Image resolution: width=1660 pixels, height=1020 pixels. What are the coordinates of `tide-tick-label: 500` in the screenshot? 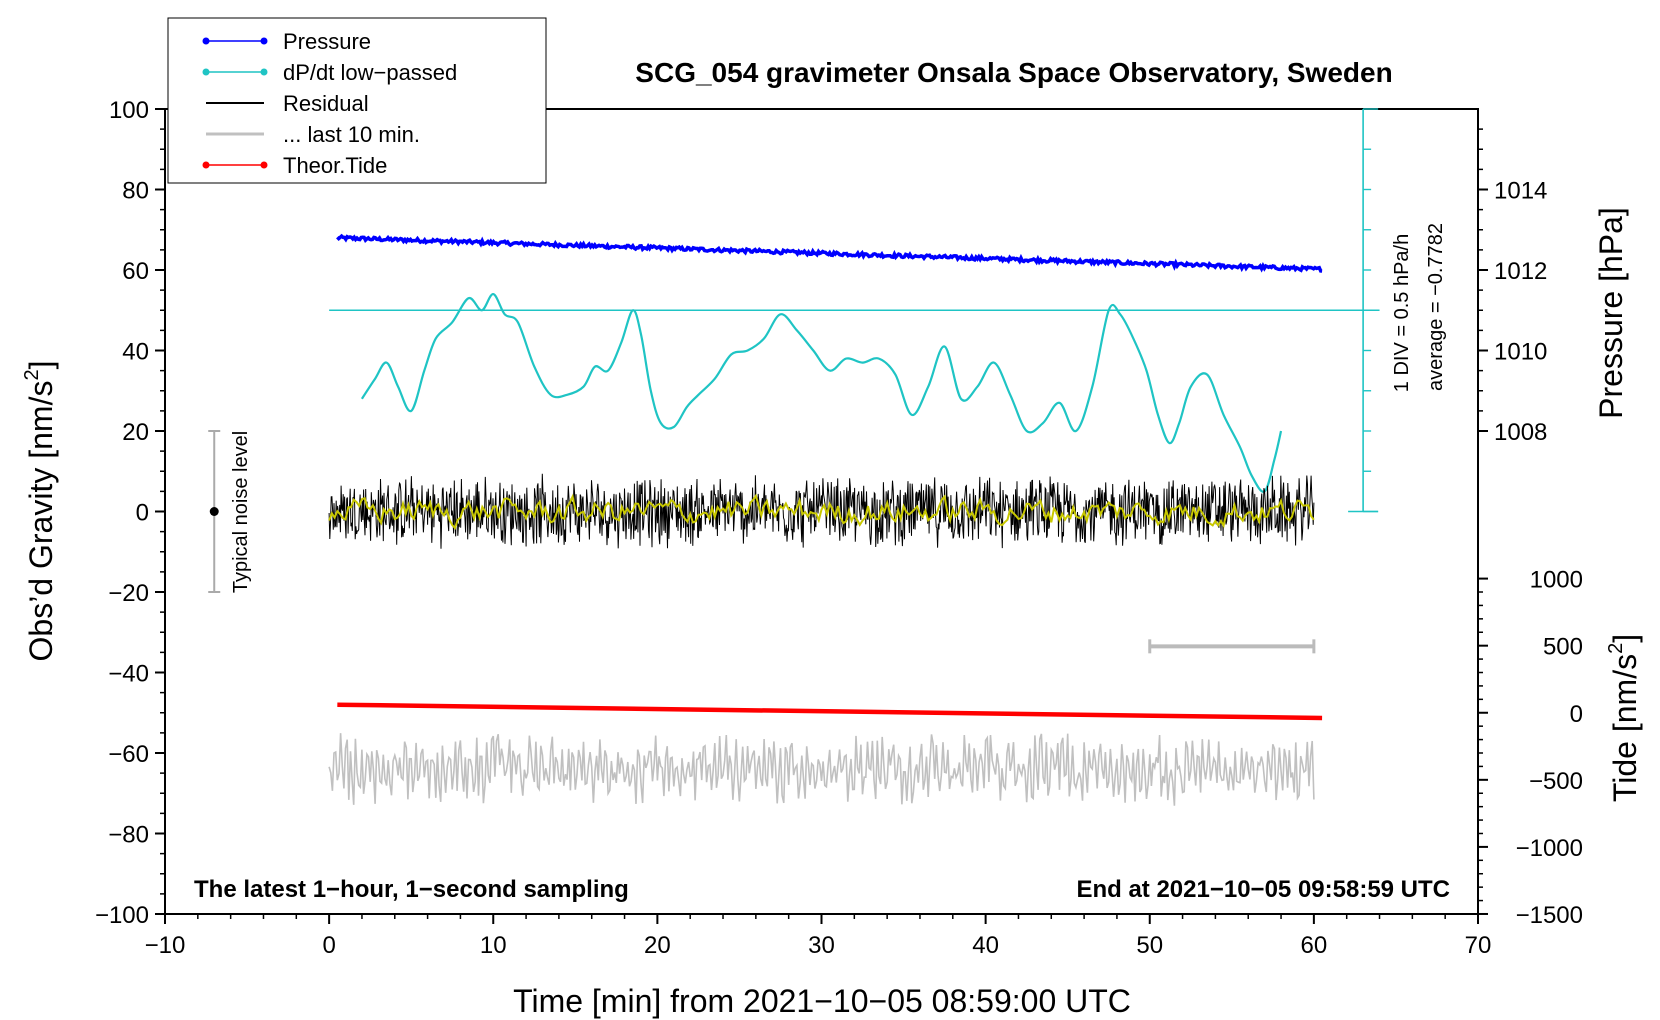 It's located at (1563, 647).